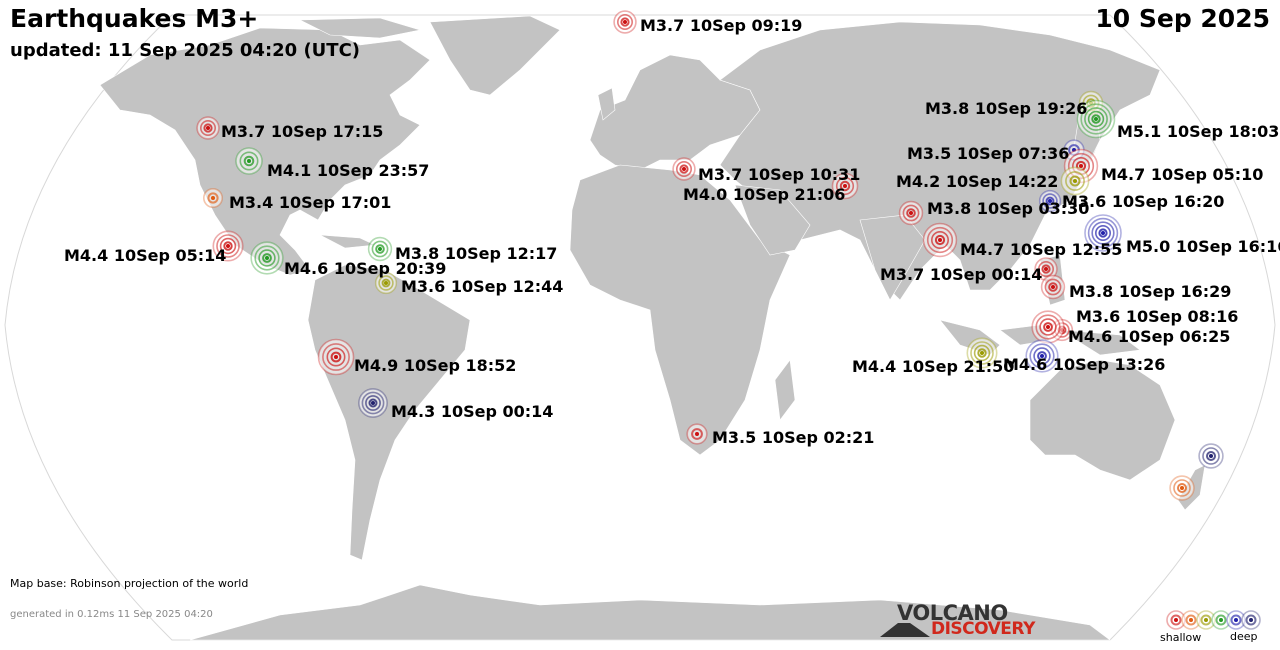 The width and height of the screenshot is (1280, 650). Describe the element at coordinates (772, 220) in the screenshot. I see `land-arabia` at that location.